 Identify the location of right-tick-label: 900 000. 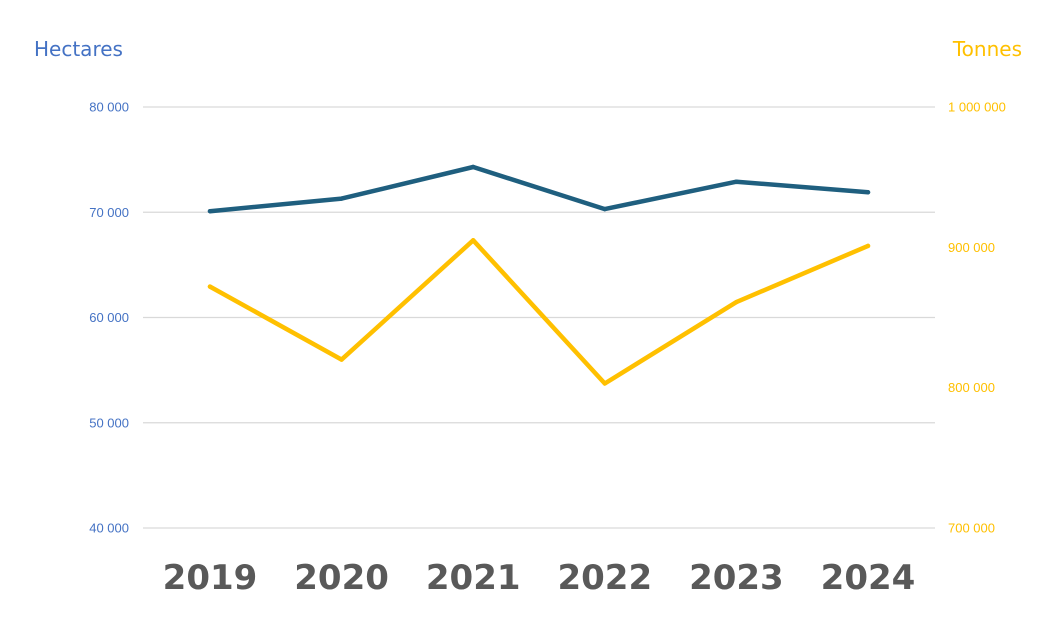
(971, 247).